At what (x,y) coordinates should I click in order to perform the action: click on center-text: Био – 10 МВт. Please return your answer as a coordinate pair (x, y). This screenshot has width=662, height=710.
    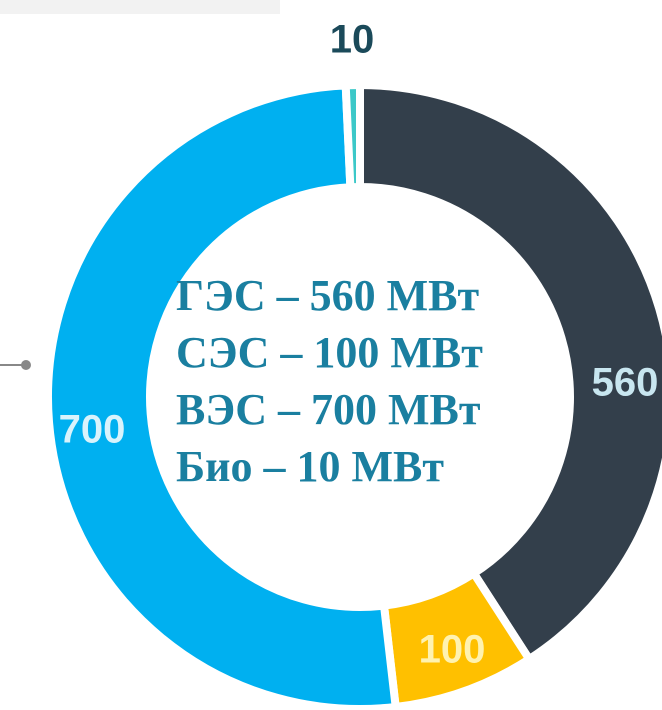
    Looking at the image, I should click on (310, 466).